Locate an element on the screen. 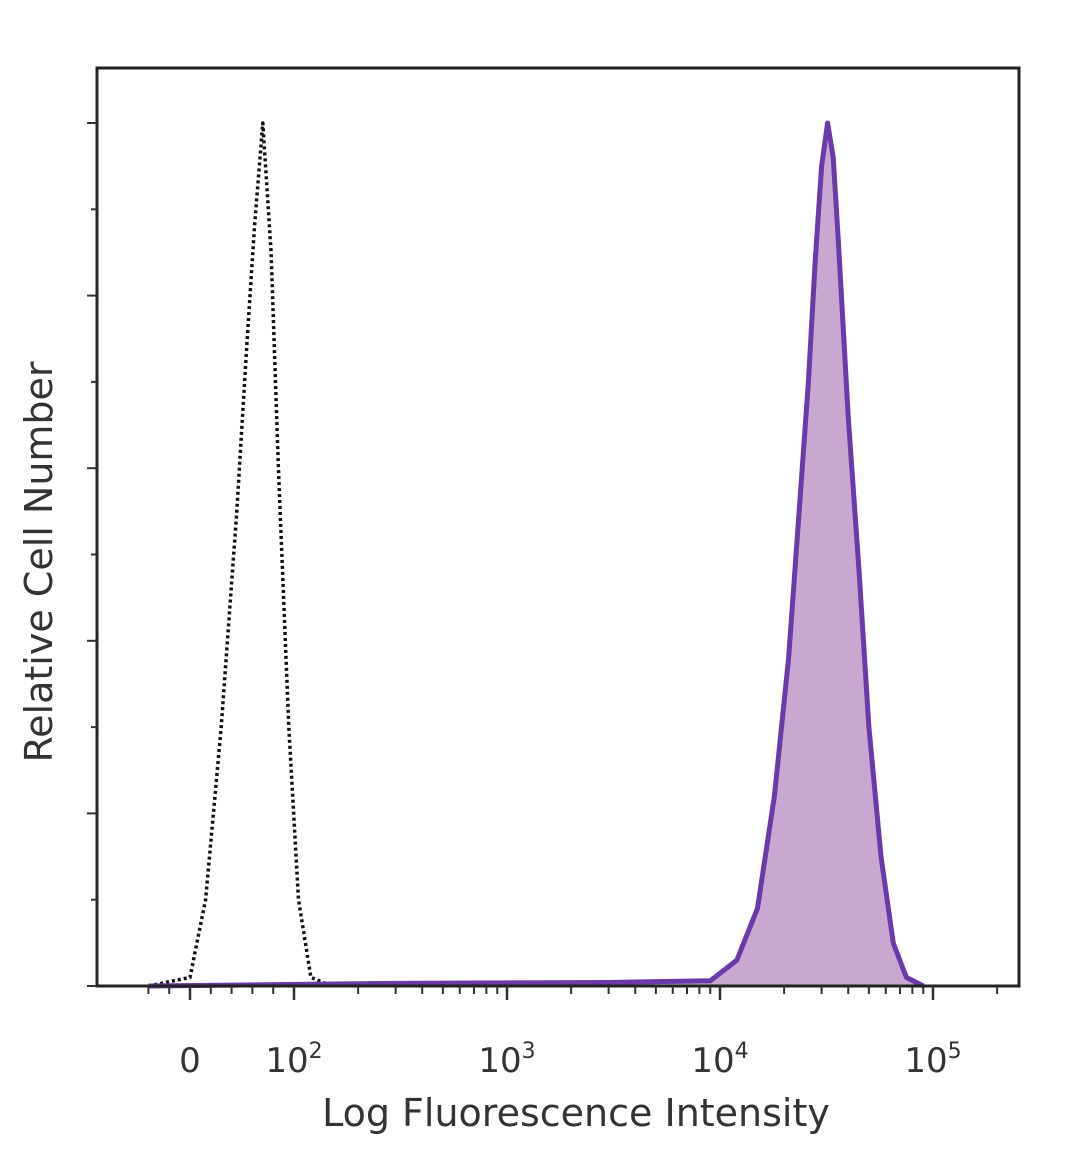  x-tick-label: 105 is located at coordinates (932, 1060).